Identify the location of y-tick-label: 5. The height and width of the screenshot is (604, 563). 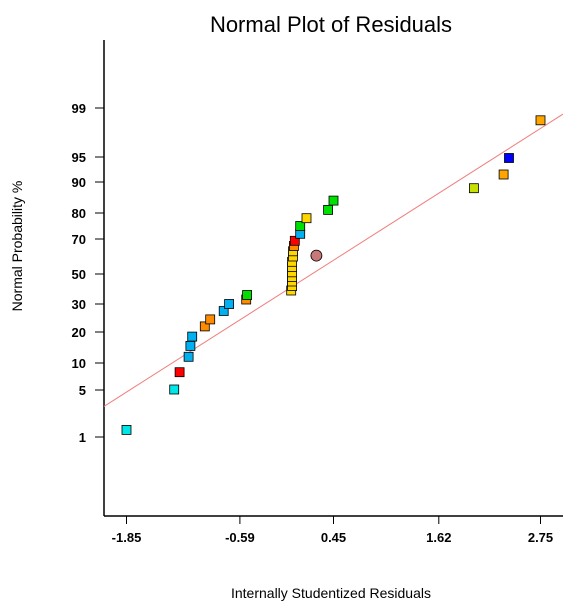
(82, 390).